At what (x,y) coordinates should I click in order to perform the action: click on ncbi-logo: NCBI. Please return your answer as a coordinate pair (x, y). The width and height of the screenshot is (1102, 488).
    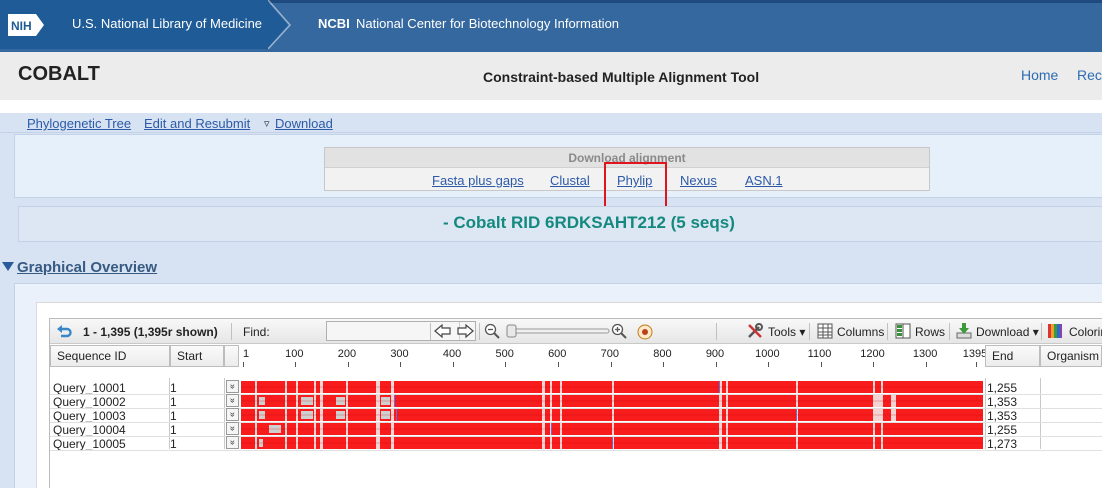
    Looking at the image, I should click on (334, 23).